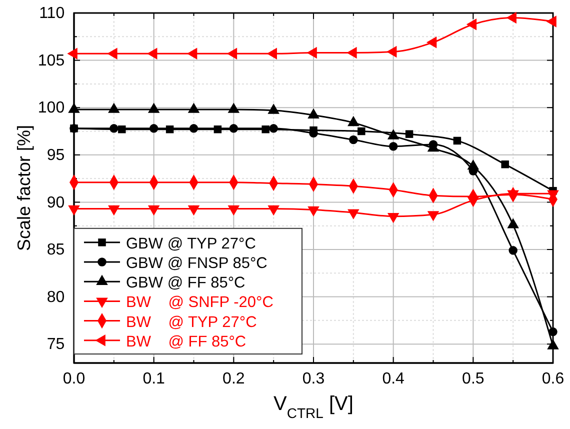  Describe the element at coordinates (197, 263) in the screenshot. I see `legend-label: GBW @ FNSP 85°C` at that location.